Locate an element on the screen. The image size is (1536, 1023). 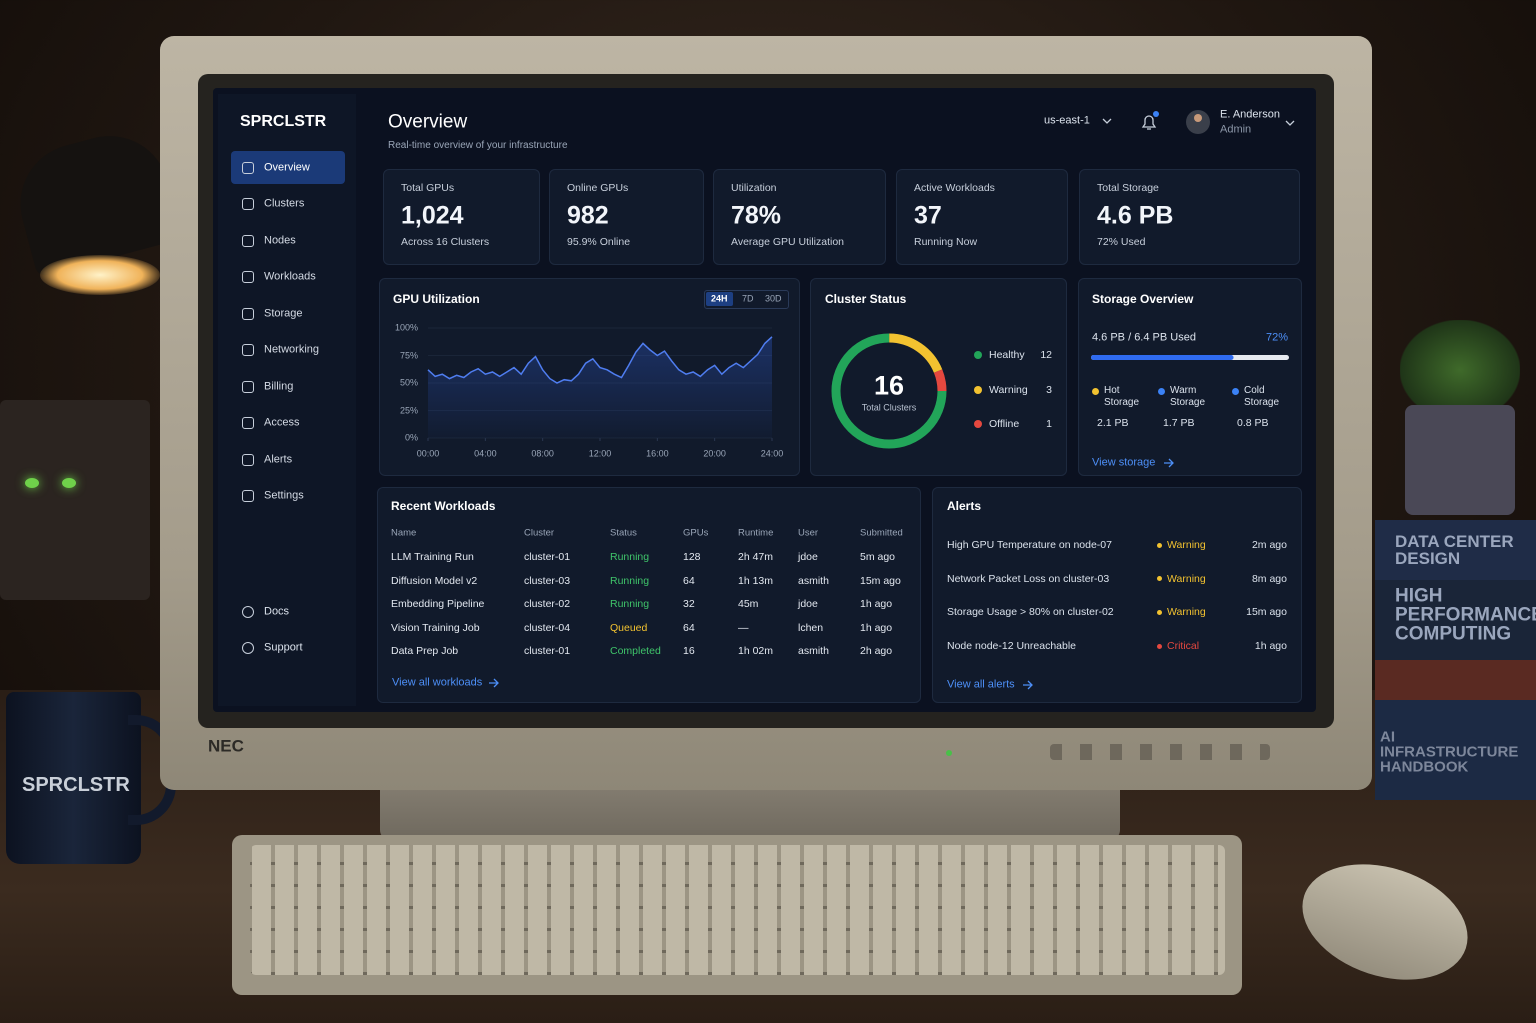
user-name: E. Anderson is located at coordinates (1250, 114).